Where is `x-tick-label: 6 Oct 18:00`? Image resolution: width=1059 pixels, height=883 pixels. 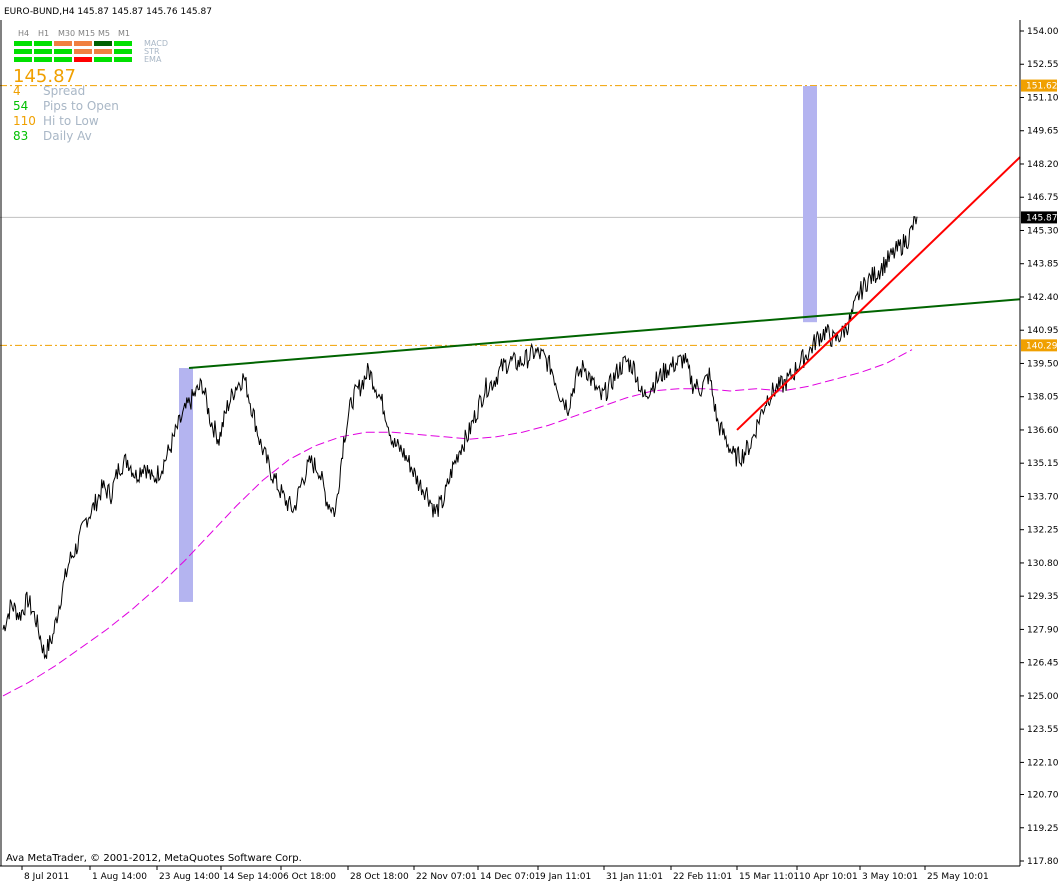
x-tick-label: 6 Oct 18:00 is located at coordinates (309, 877).